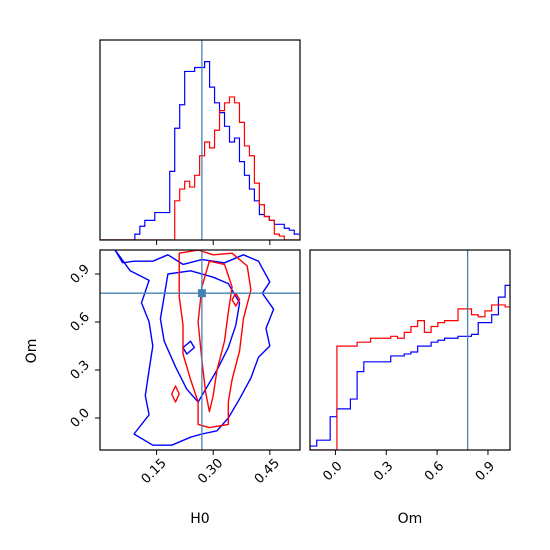 The image size is (550, 550). Describe the element at coordinates (32, 351) in the screenshot. I see `y-axis-label-om: Om` at that location.